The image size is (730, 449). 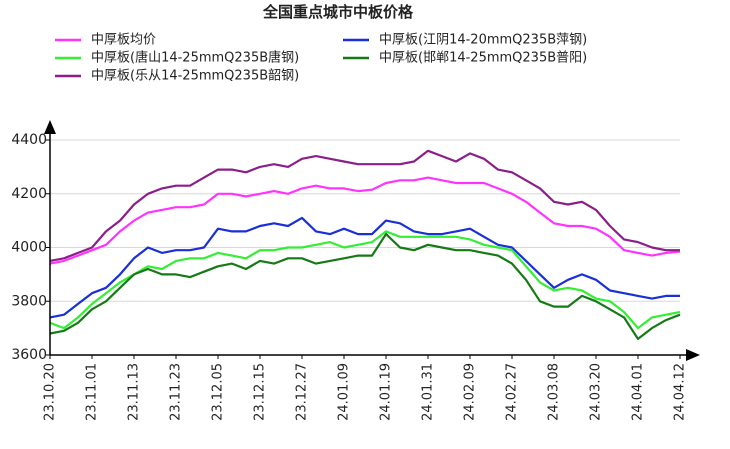 I want to click on x-tick-label: 23.12.05, so click(x=218, y=392).